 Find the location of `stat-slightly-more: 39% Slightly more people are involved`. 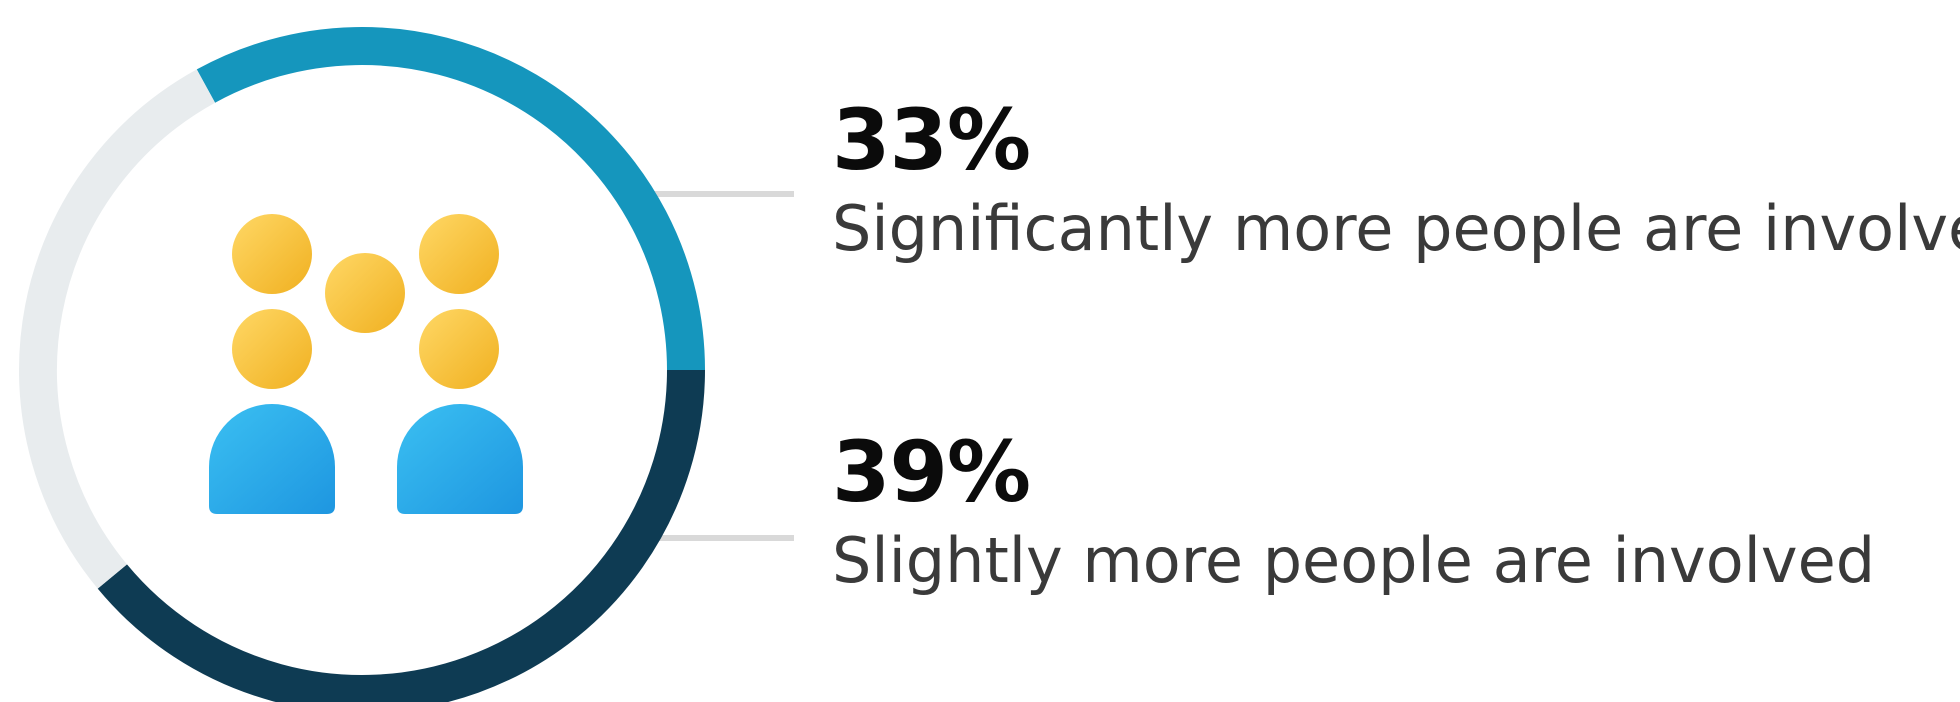

stat-slightly-more: 39% Slightly more people are involved is located at coordinates (1353, 511).